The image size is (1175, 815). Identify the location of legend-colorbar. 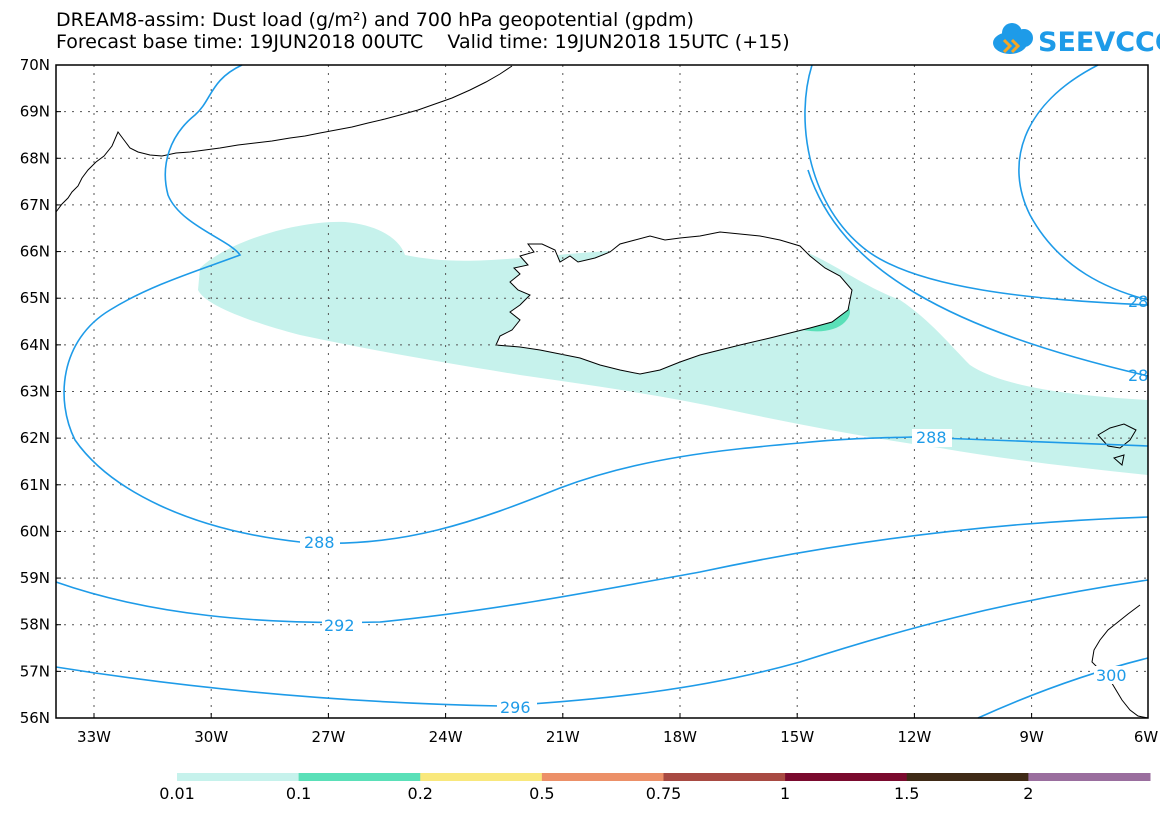
(664, 777).